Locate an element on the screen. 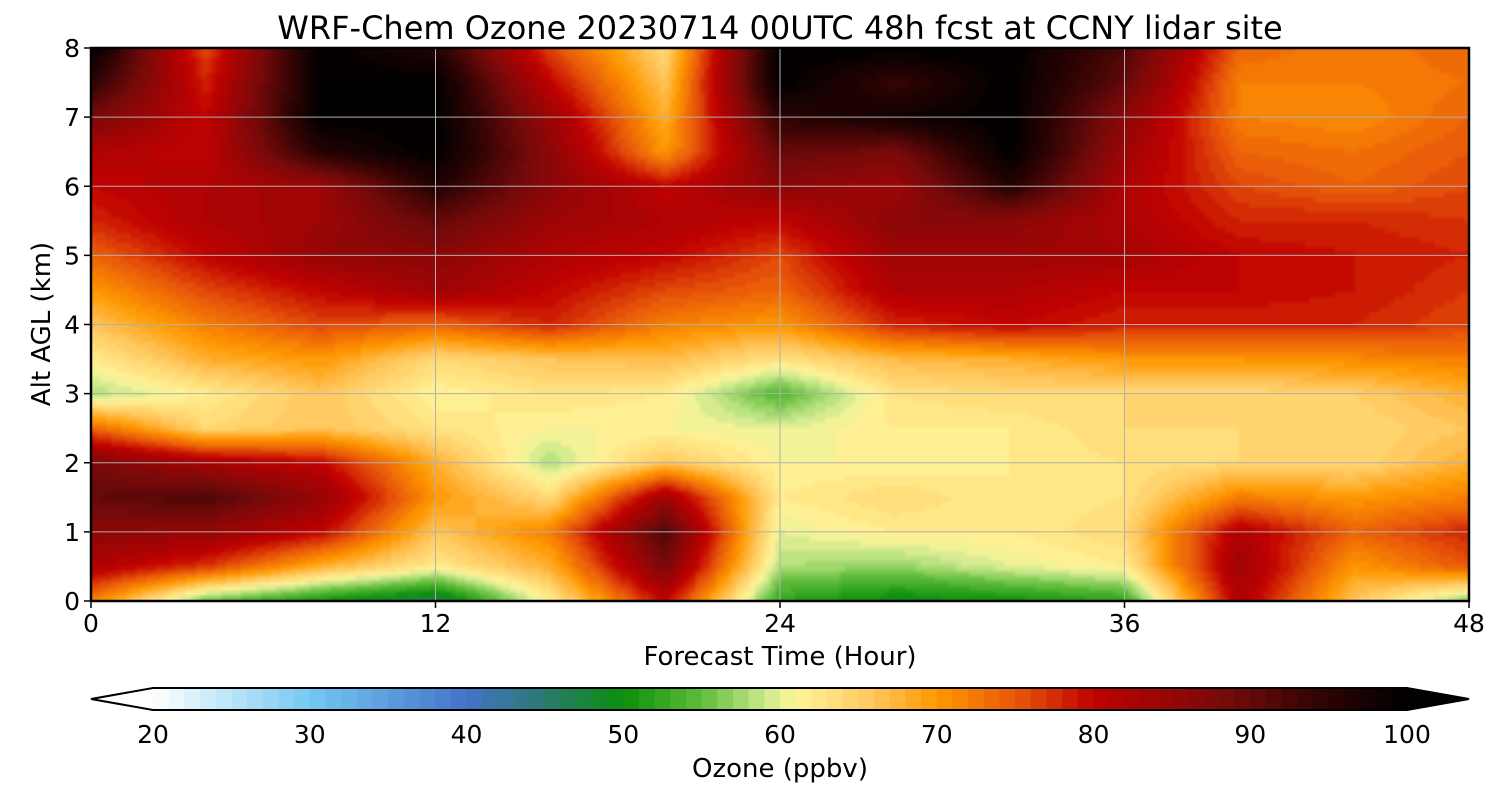  x-tick-label: 24 is located at coordinates (780, 623).